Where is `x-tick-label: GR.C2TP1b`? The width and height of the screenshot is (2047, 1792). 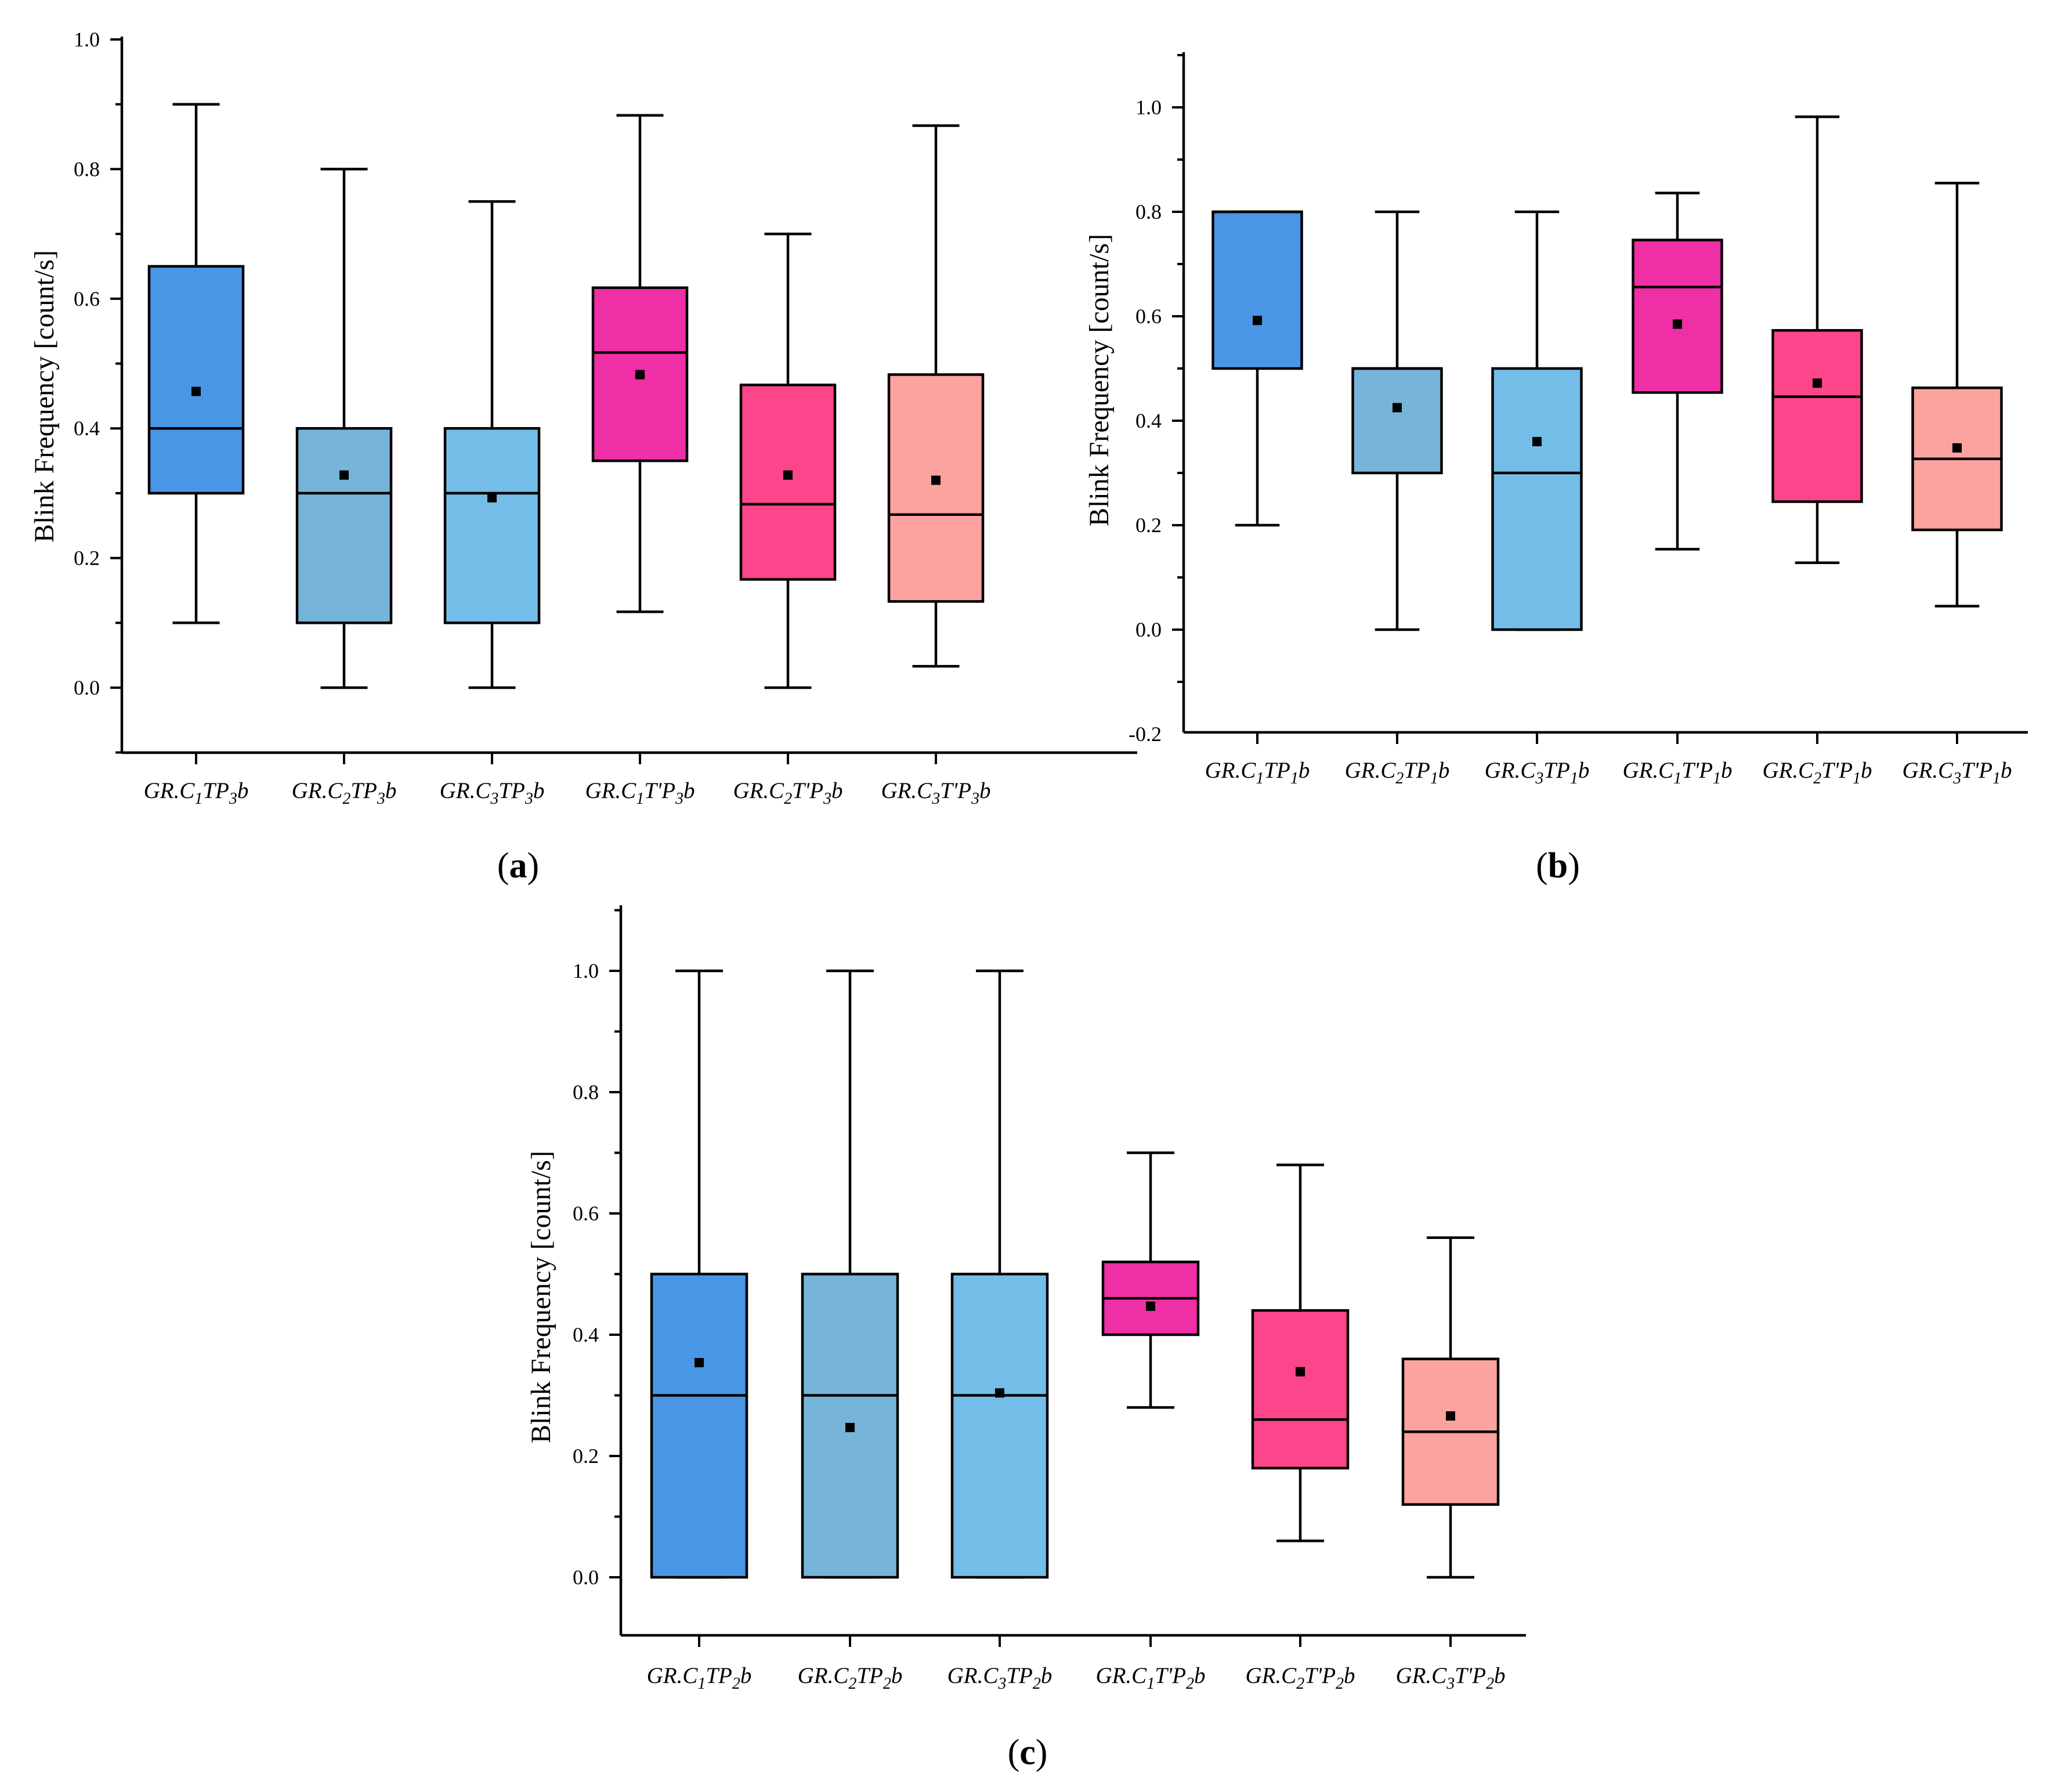
x-tick-label: GR.C2TP1b is located at coordinates (1397, 772).